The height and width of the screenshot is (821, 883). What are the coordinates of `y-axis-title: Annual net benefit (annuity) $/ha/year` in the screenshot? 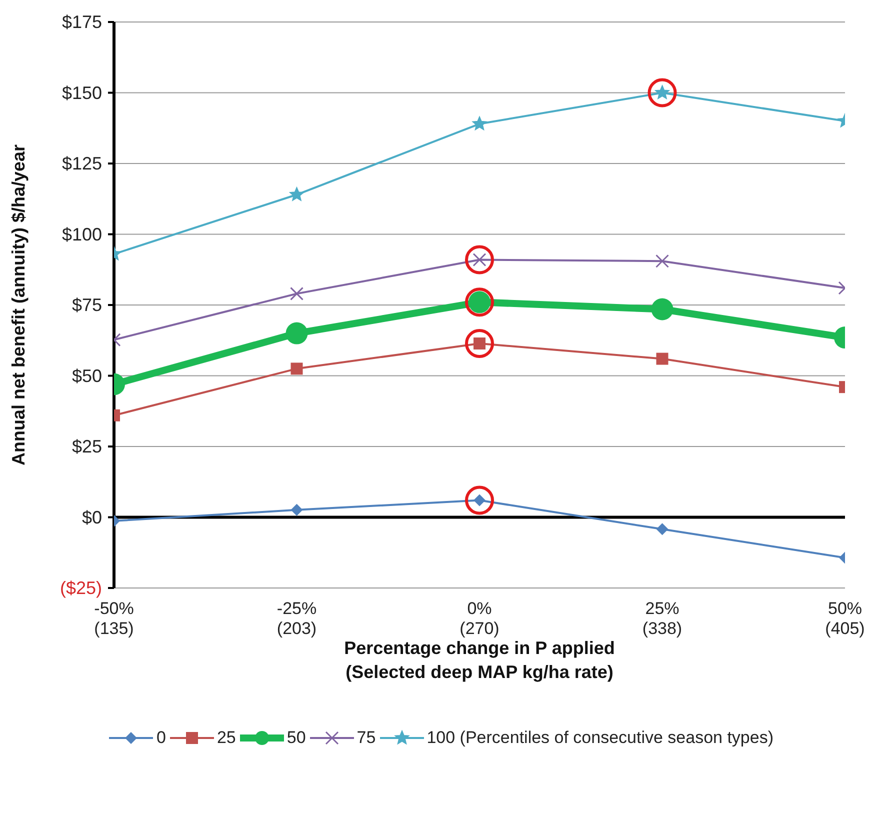 It's located at (18, 305).